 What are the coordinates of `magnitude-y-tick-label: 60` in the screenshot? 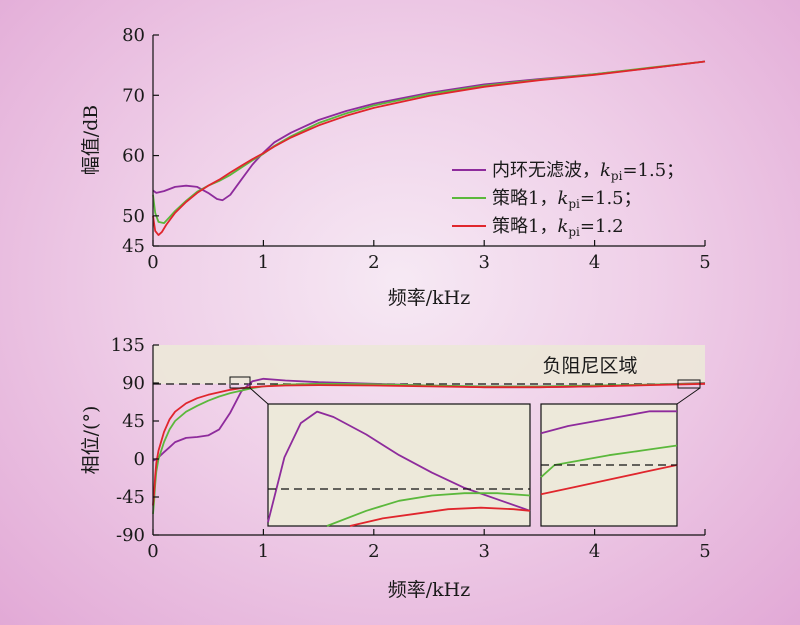 It's located at (133, 156).